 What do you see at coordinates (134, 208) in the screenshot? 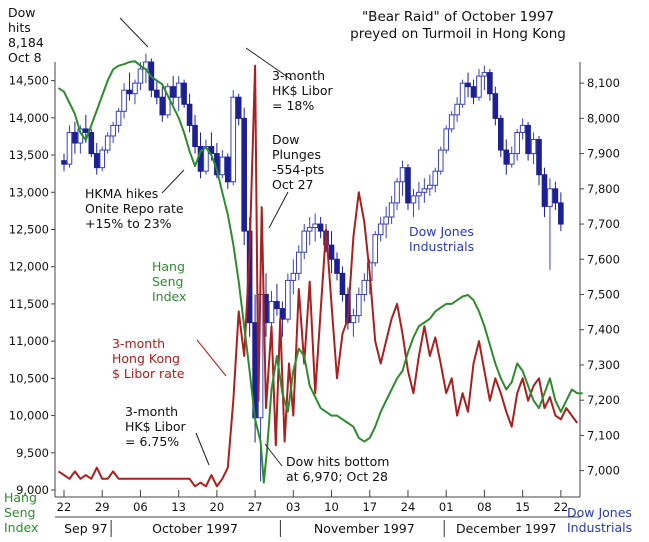
I see `annotation-hkma-hike: HKMA hikes Onite Repo rate +15% to 23%` at bounding box center [134, 208].